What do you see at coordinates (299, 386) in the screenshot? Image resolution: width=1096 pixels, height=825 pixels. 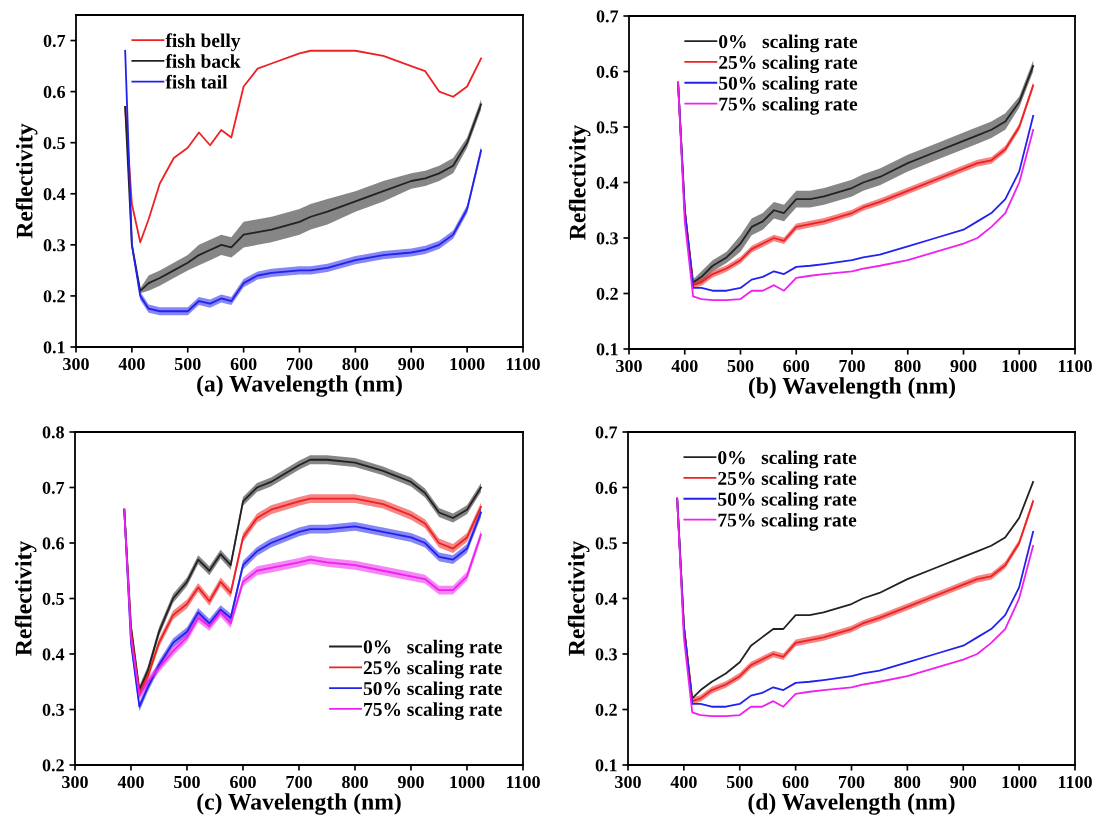 I see `x-axis-title: (a) Wavelength (nm)` at bounding box center [299, 386].